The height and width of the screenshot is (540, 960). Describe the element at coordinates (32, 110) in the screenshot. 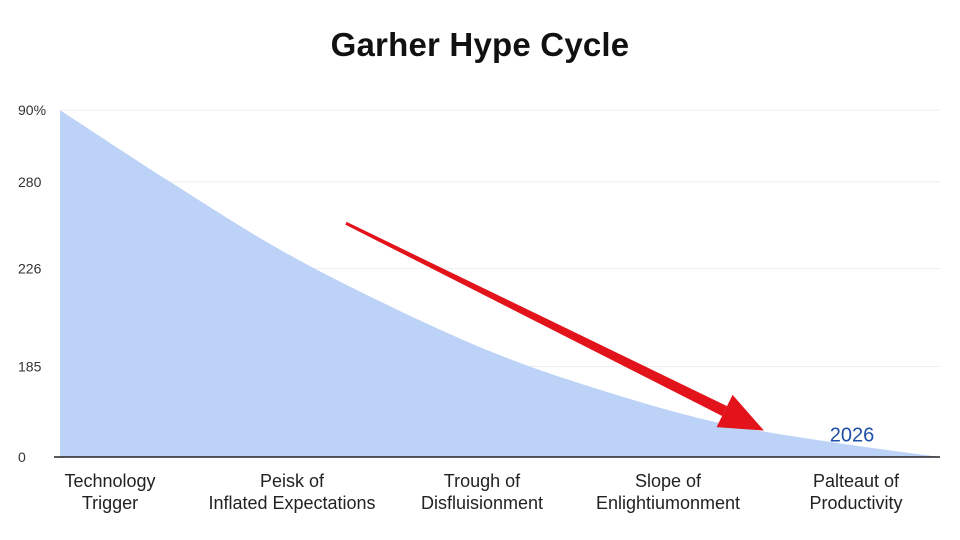

I see `y-tick-label-0: 90%` at that location.